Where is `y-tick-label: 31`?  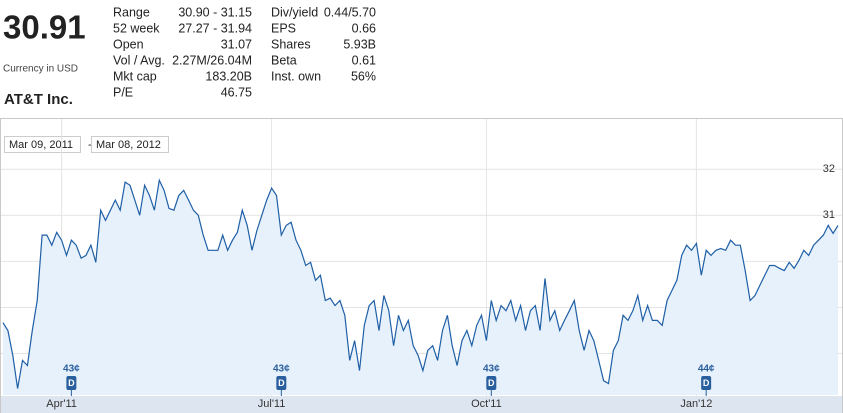
y-tick-label: 31 is located at coordinates (829, 215).